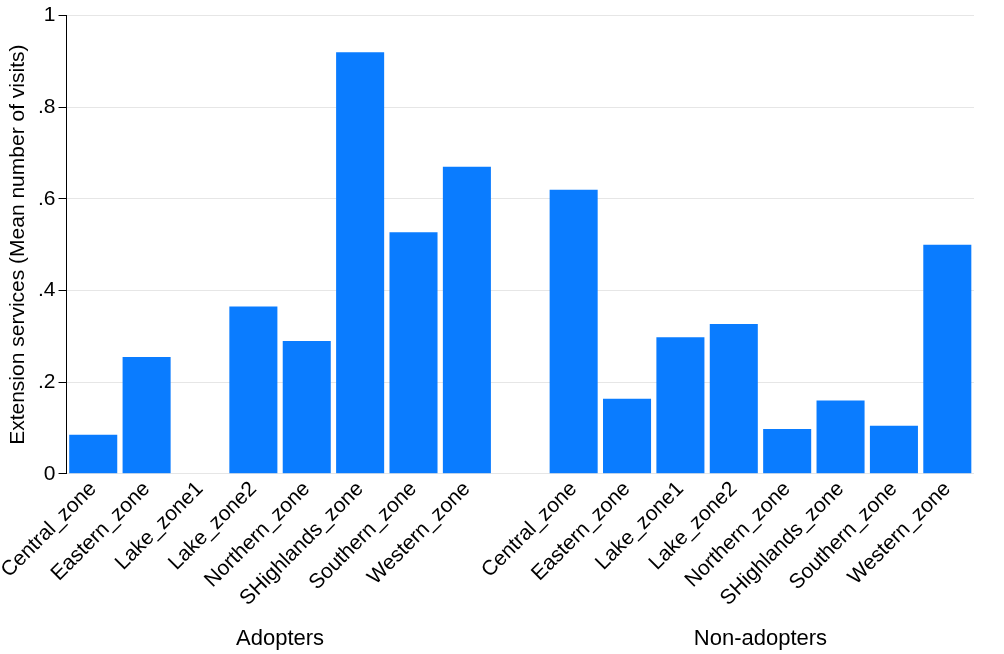 Image resolution: width=1004 pixels, height=654 pixels. Describe the element at coordinates (47, 380) in the screenshot. I see `y-tick-label: .2` at that location.